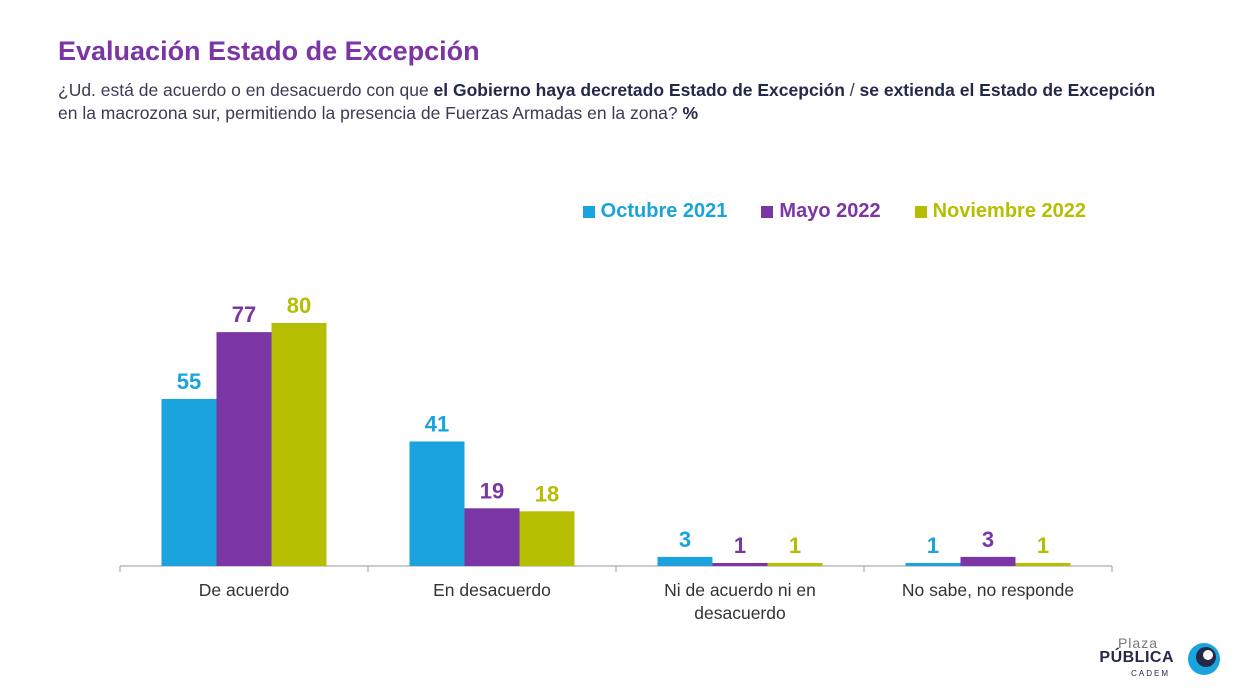  What do you see at coordinates (492, 490) in the screenshot?
I see `data-label-2-series-2: 19` at bounding box center [492, 490].